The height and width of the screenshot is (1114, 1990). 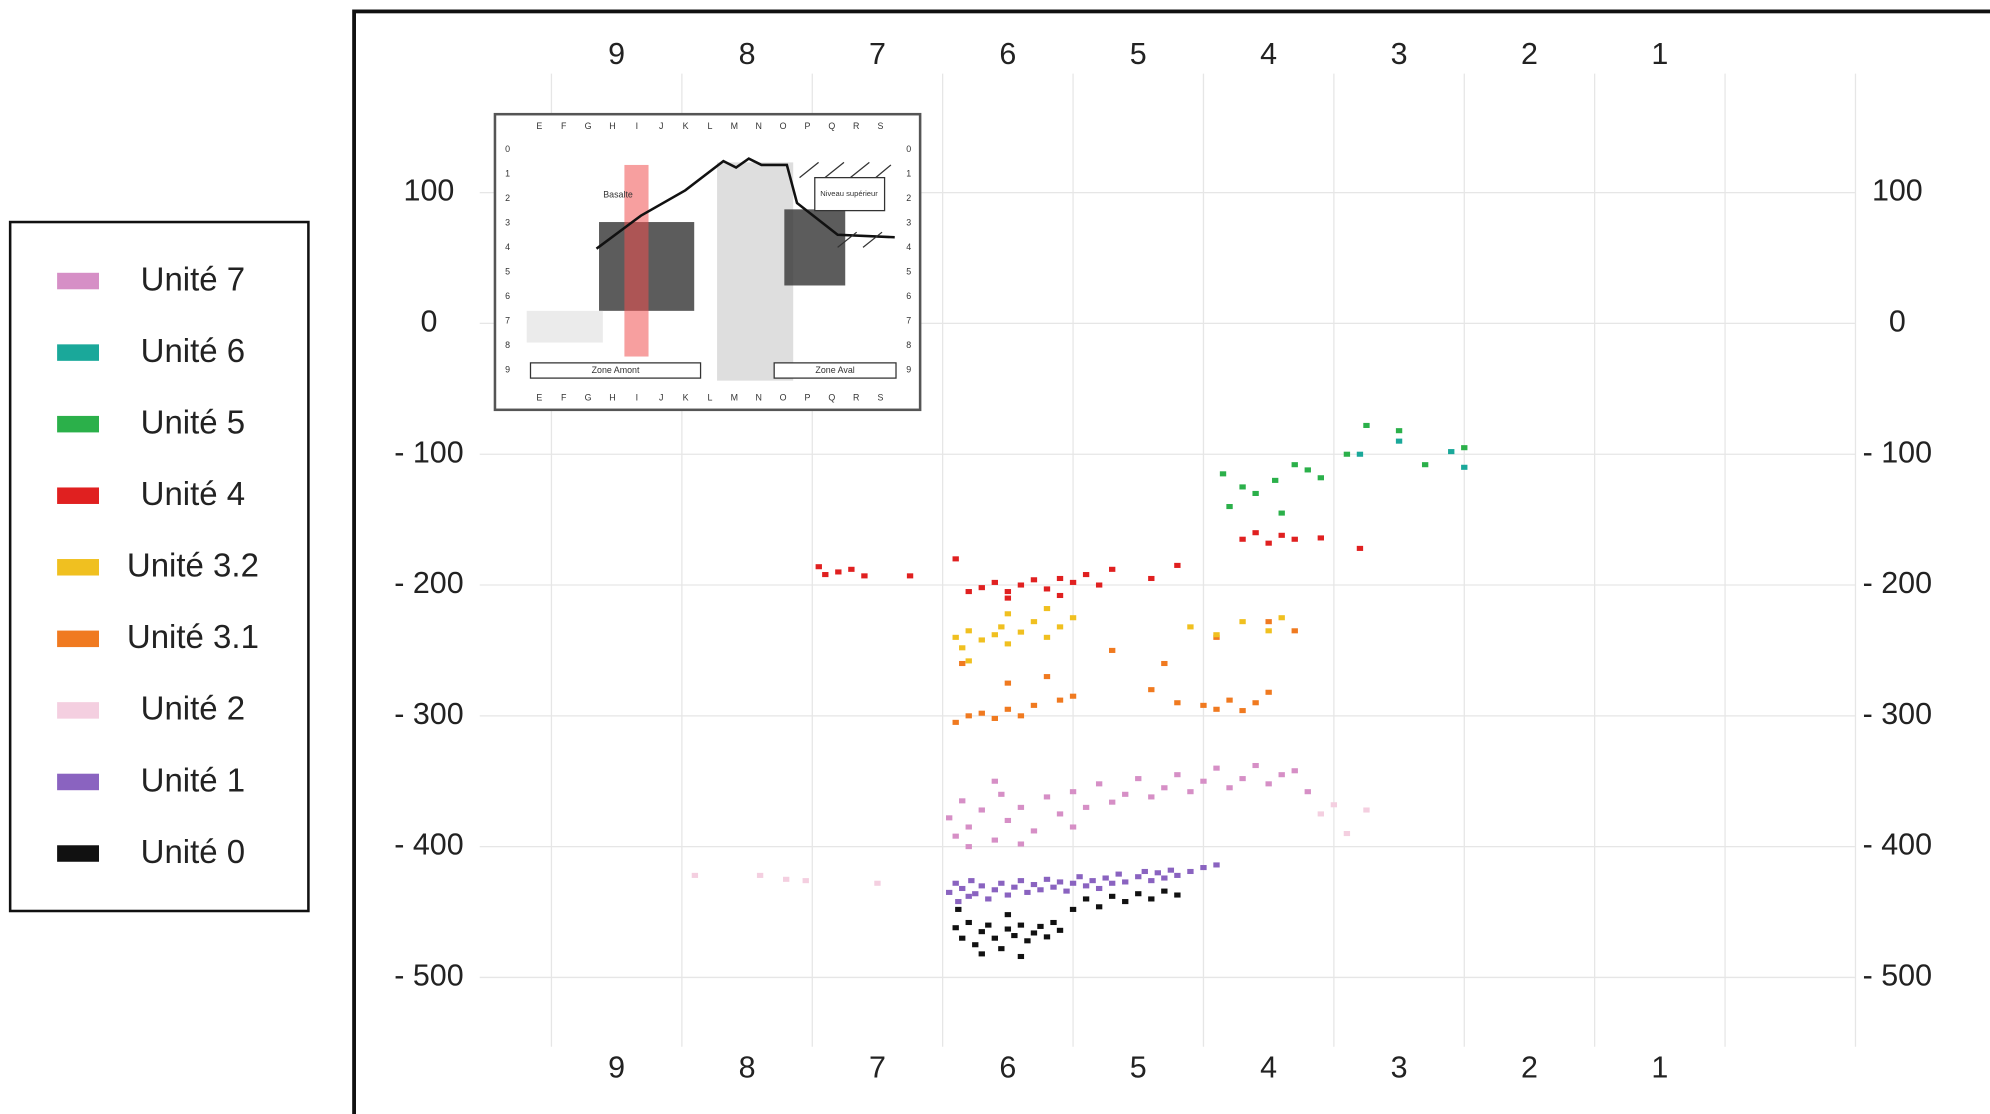 I want to click on inset-column-label: I, so click(x=637, y=126).